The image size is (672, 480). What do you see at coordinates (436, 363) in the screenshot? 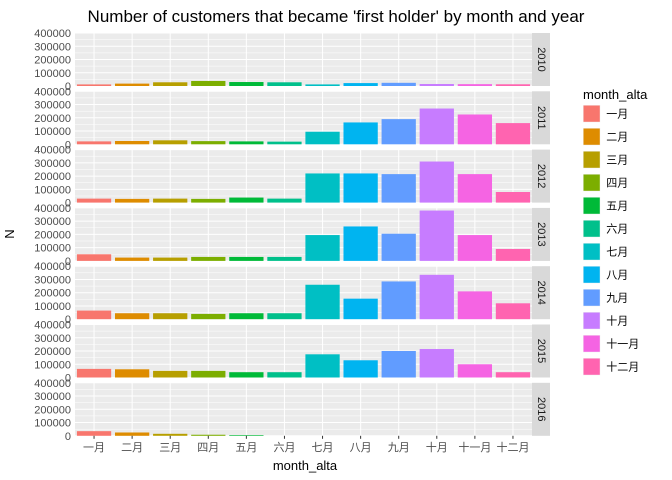
I see `bar-2015-十月` at bounding box center [436, 363].